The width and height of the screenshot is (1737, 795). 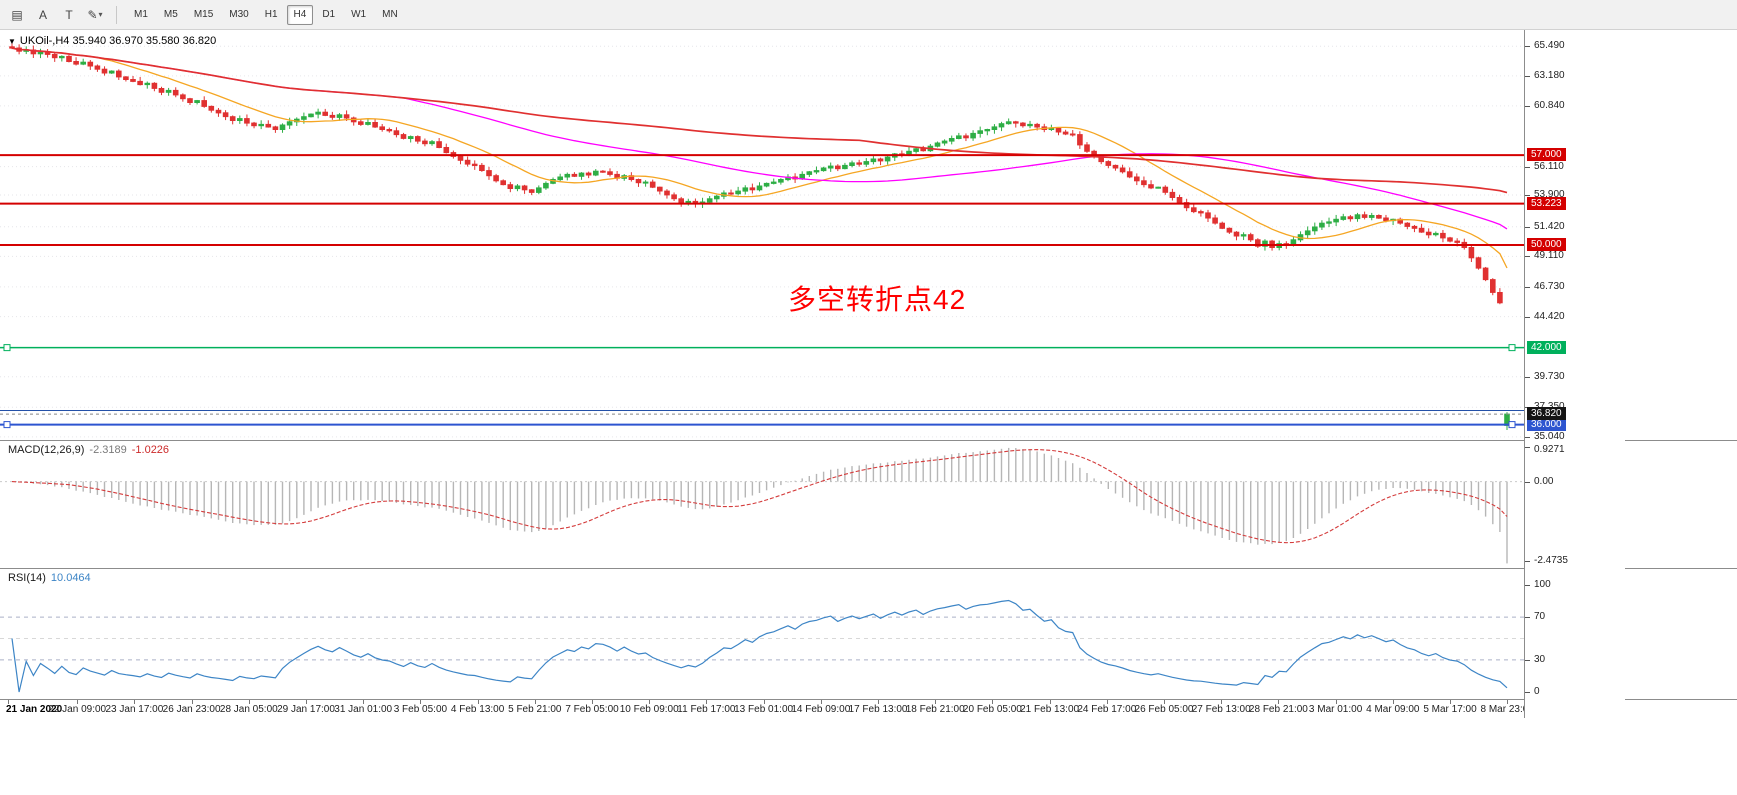 I want to click on toolbar-divider, so click(x=116, y=14).